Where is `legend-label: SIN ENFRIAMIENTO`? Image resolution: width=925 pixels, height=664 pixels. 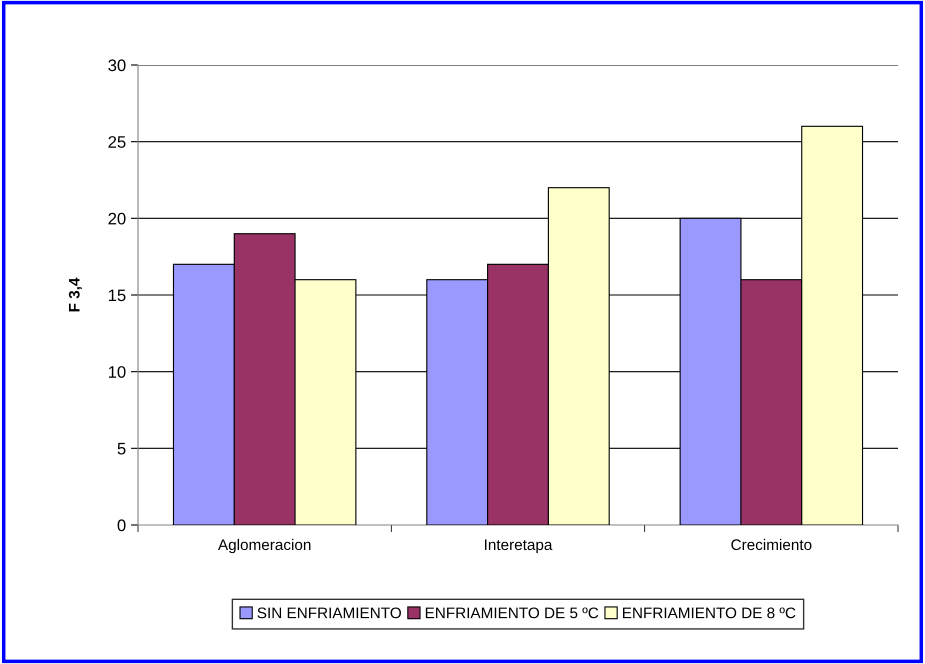 legend-label: SIN ENFRIAMIENTO is located at coordinates (329, 612).